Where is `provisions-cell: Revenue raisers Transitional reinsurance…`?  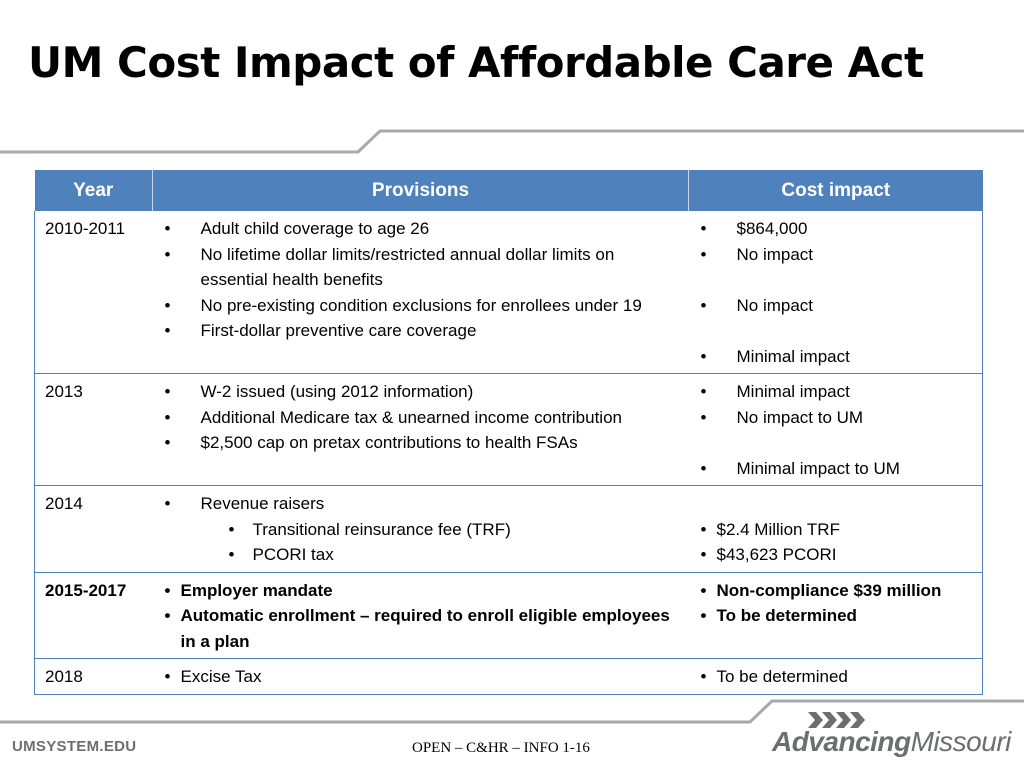
provisions-cell: Revenue raisers Transitional reinsurance… is located at coordinates (420, 529).